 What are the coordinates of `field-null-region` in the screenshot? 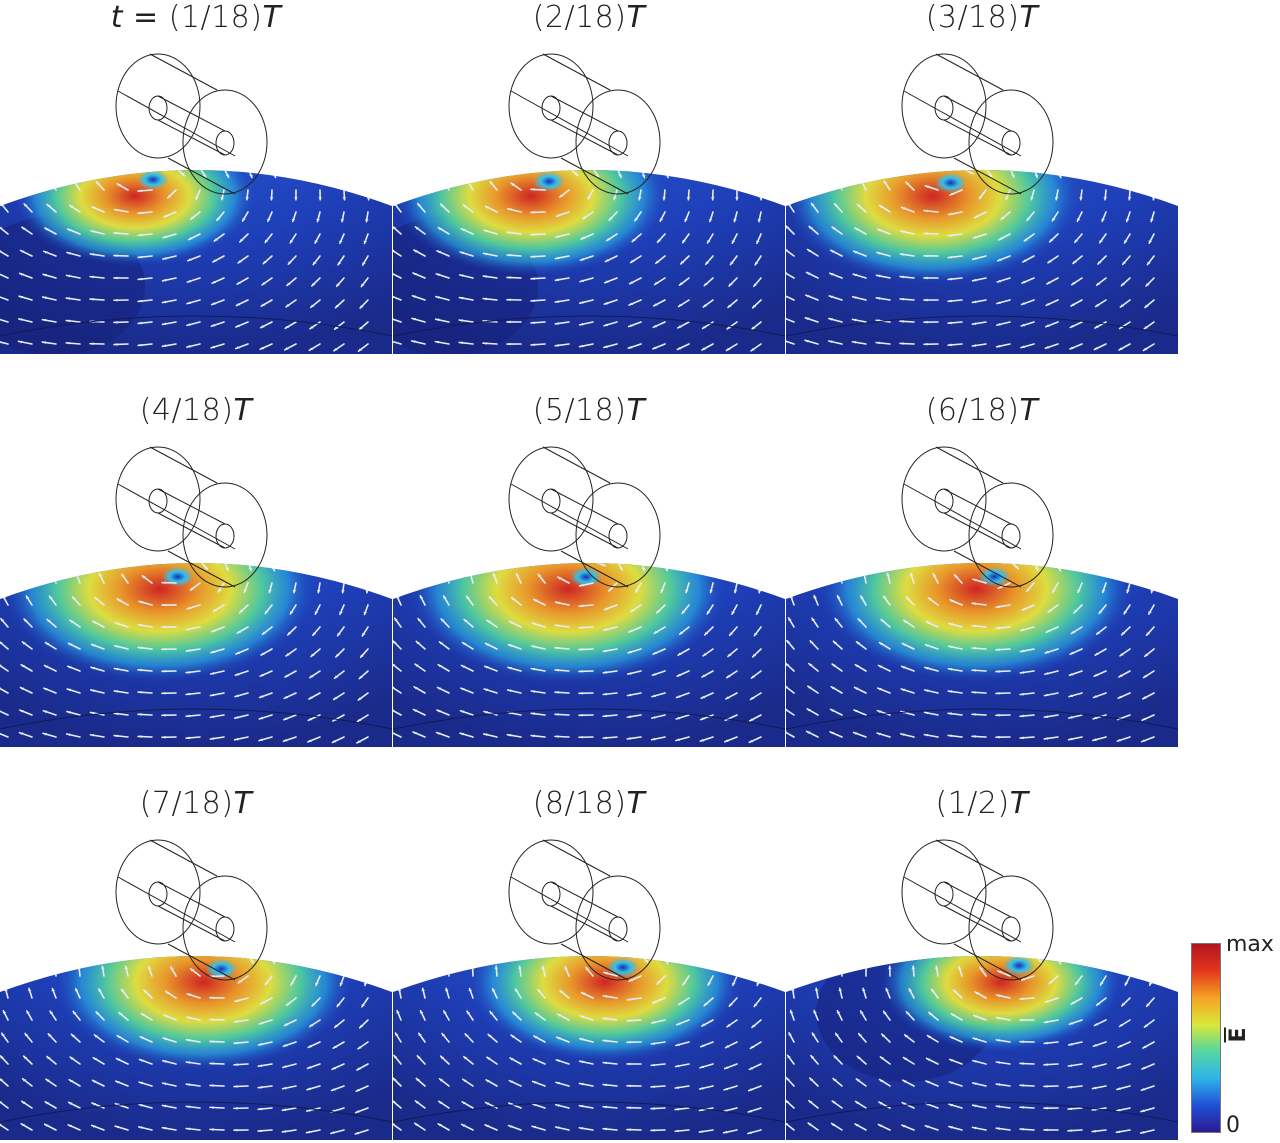 It's located at (1019, 966).